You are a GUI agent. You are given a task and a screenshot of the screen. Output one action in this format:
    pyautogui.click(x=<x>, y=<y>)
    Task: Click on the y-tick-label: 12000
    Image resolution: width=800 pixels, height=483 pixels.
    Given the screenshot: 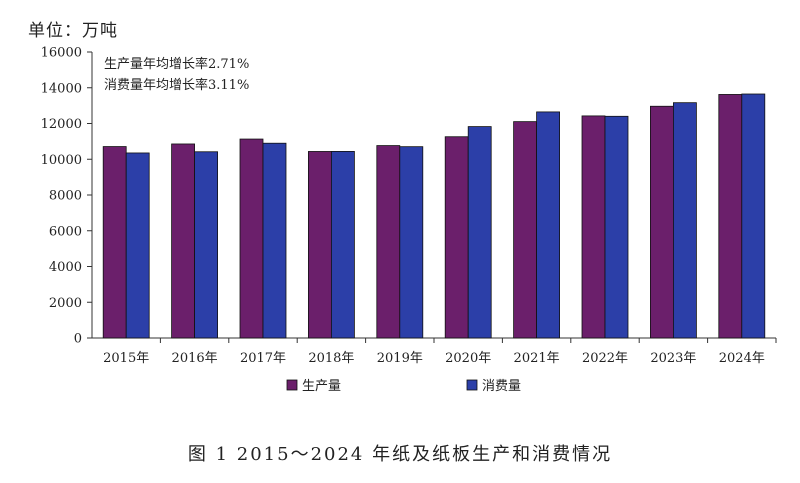 What is the action you would take?
    pyautogui.click(x=61, y=124)
    